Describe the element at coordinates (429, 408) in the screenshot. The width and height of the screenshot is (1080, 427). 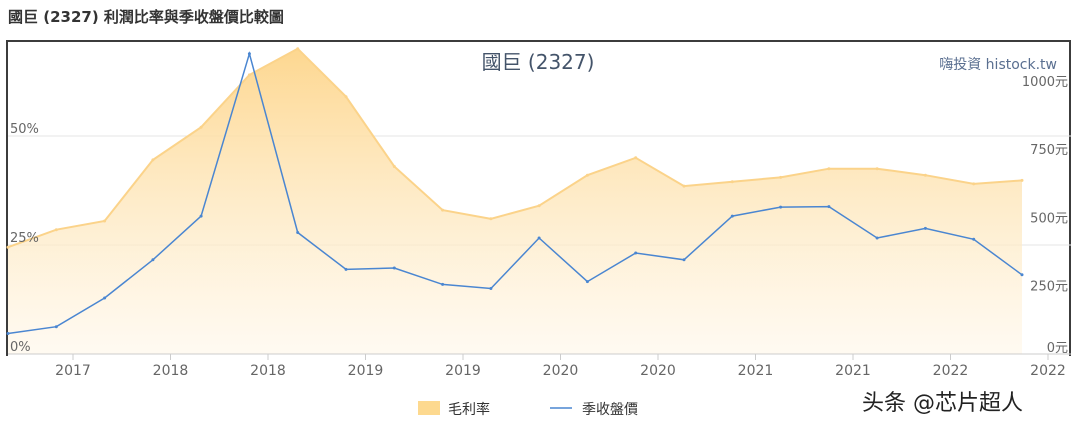
I see `legend-swatch-gross-margin` at that location.